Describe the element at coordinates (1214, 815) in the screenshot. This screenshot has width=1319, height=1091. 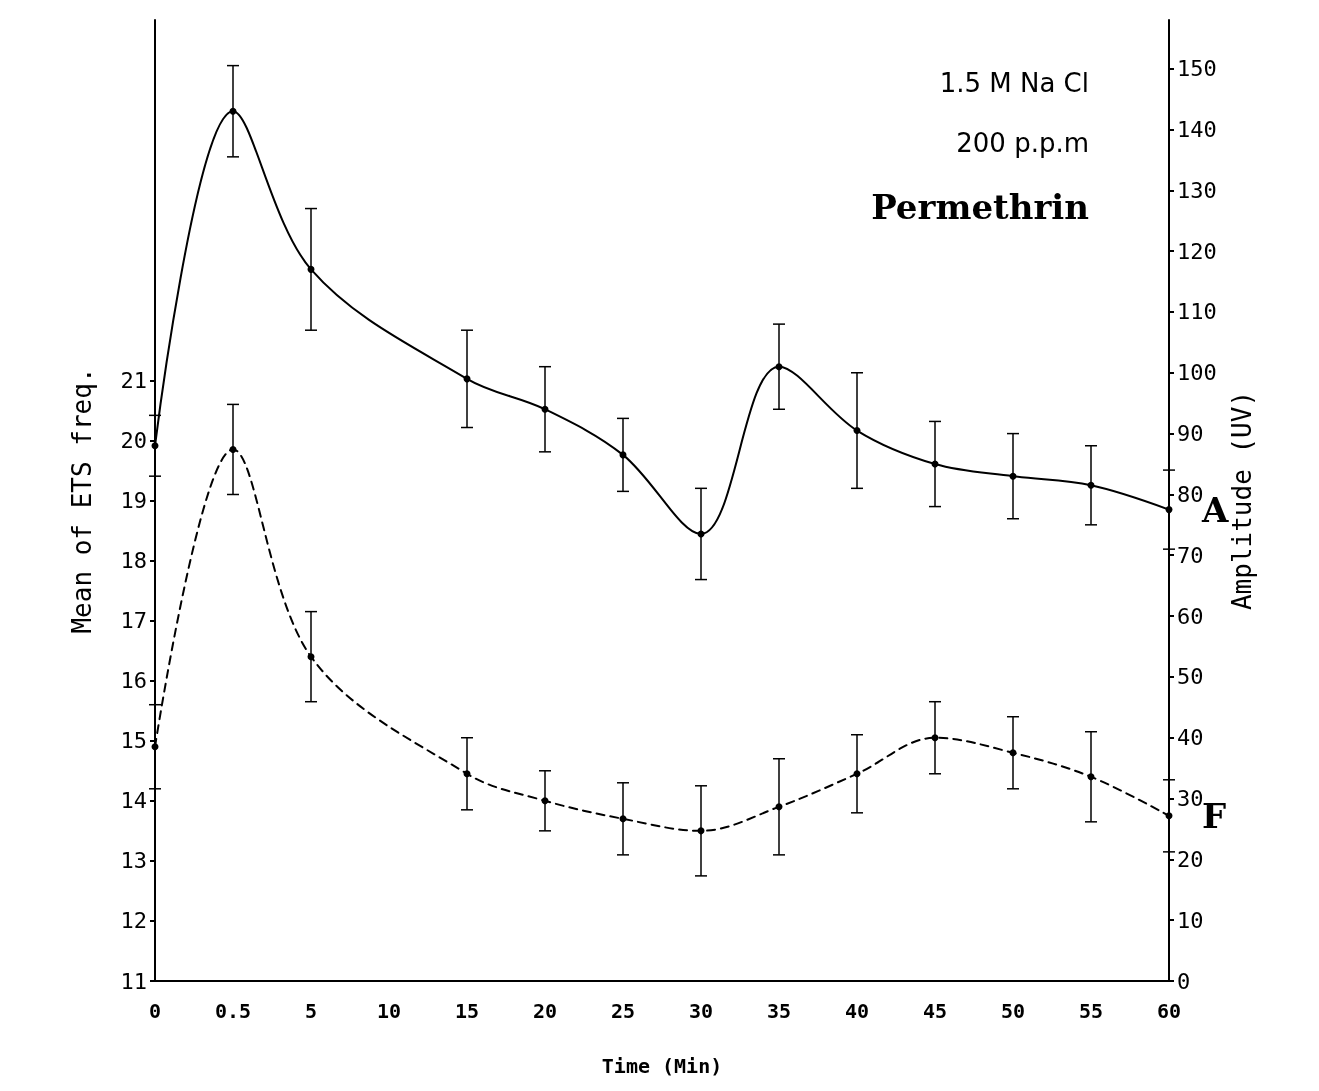
I see `series-label: F` at that location.